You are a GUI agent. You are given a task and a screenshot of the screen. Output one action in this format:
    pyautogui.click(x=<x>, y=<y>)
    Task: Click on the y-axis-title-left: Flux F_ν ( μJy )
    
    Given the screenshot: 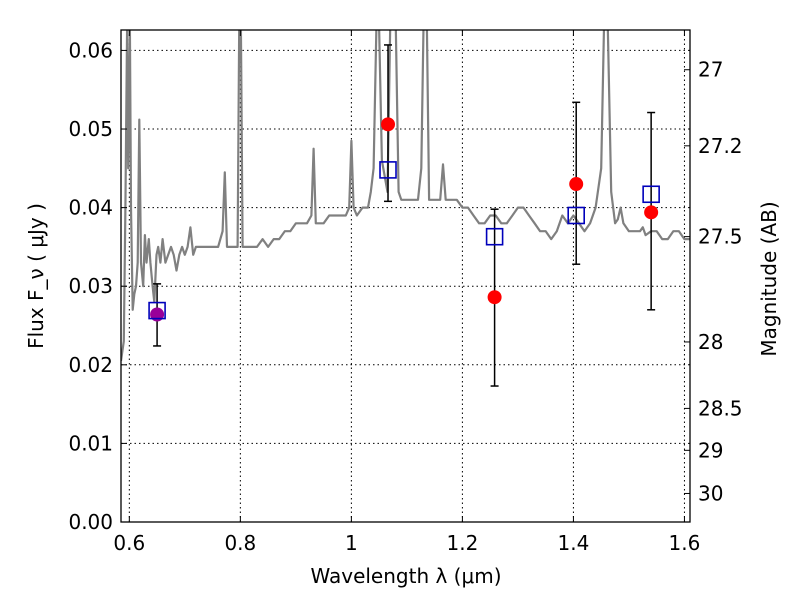 What is the action you would take?
    pyautogui.click(x=36, y=276)
    